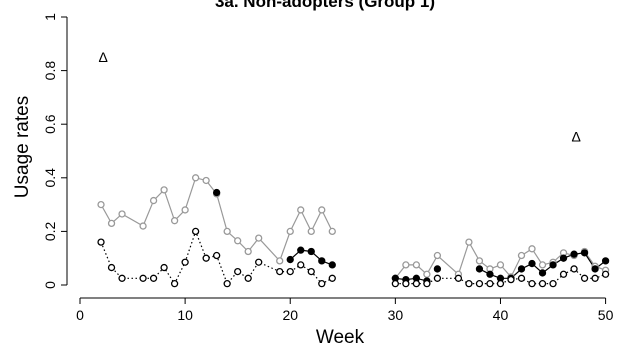  What do you see at coordinates (606, 315) in the screenshot?
I see `x-tick-label: 50` at bounding box center [606, 315].